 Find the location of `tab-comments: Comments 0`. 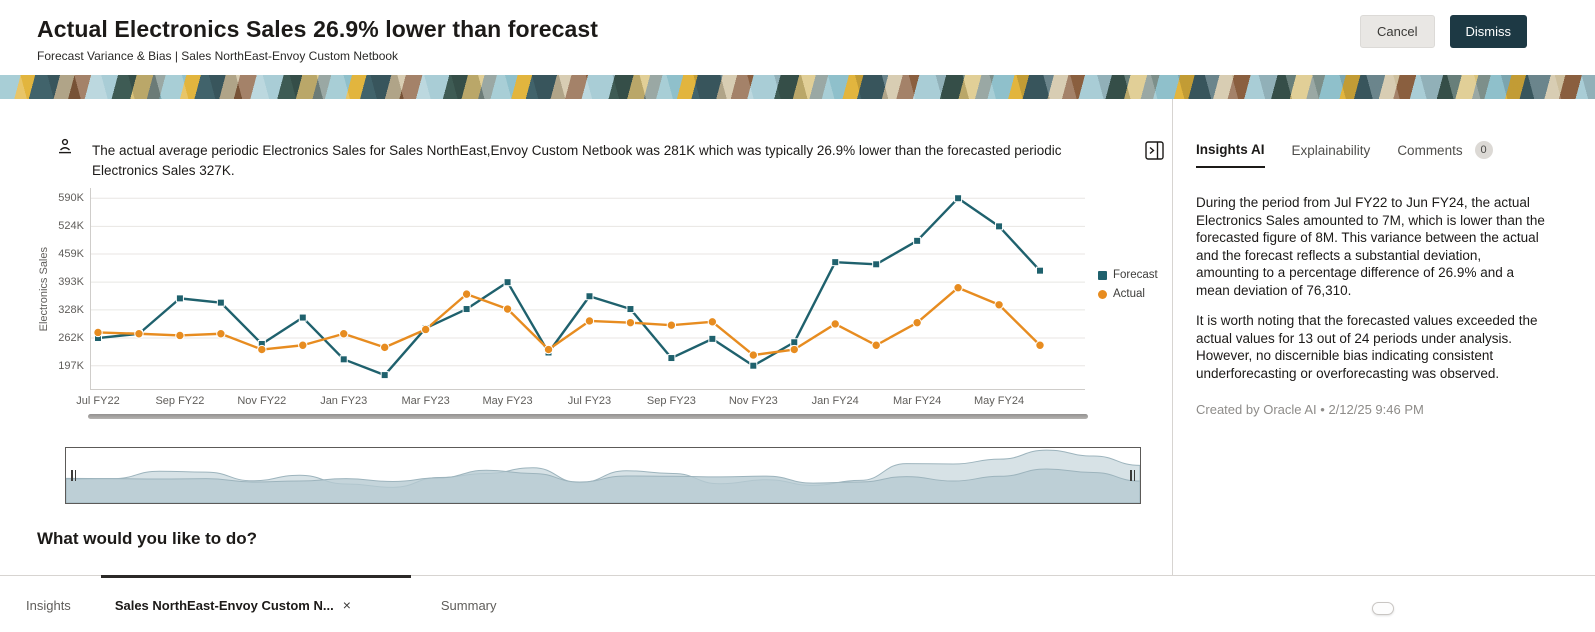

tab-comments: Comments 0 is located at coordinates (1445, 154).